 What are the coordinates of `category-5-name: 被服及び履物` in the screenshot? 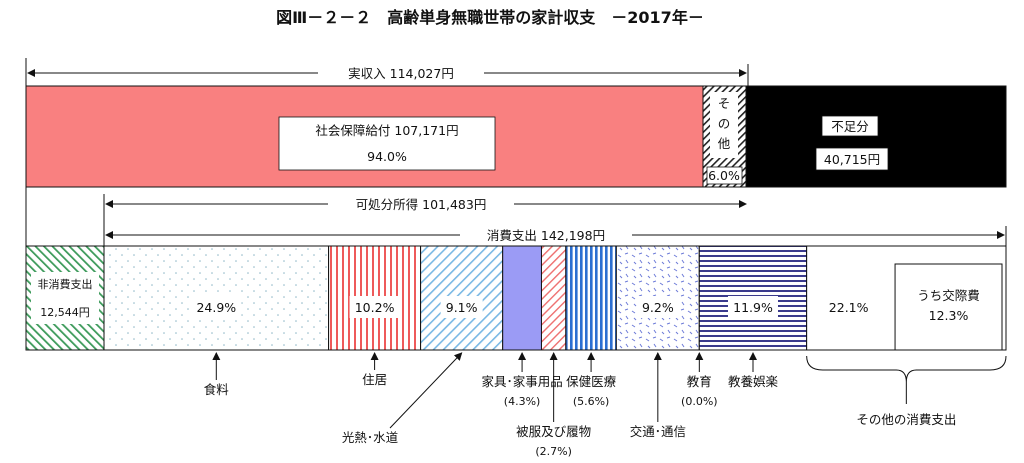 It's located at (553, 431).